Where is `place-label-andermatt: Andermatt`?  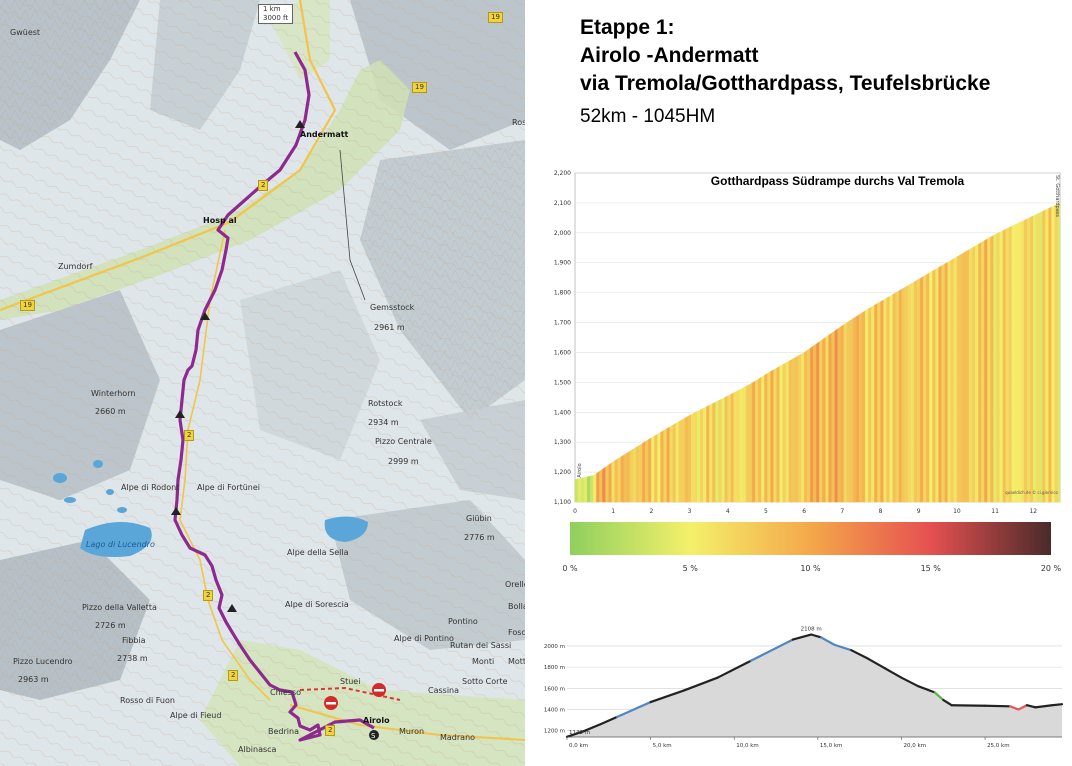 place-label-andermatt: Andermatt is located at coordinates (324, 134).